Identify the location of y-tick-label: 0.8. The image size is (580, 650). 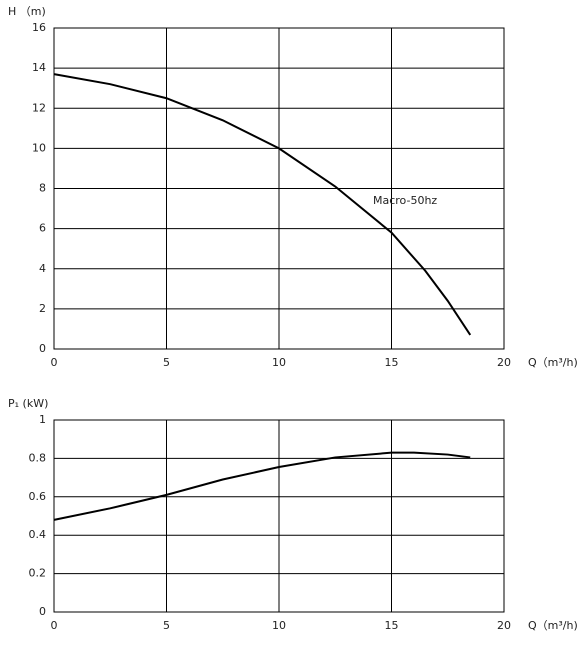
(38, 457).